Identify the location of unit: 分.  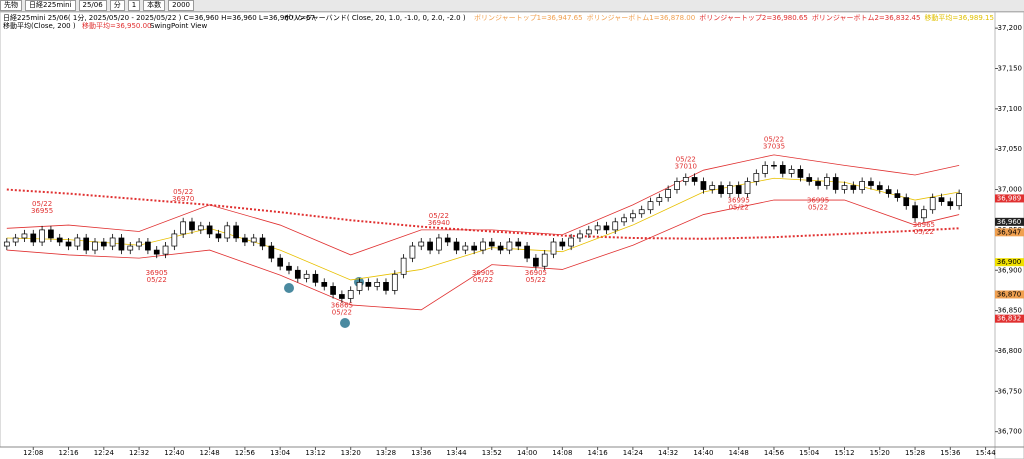
(117, 5).